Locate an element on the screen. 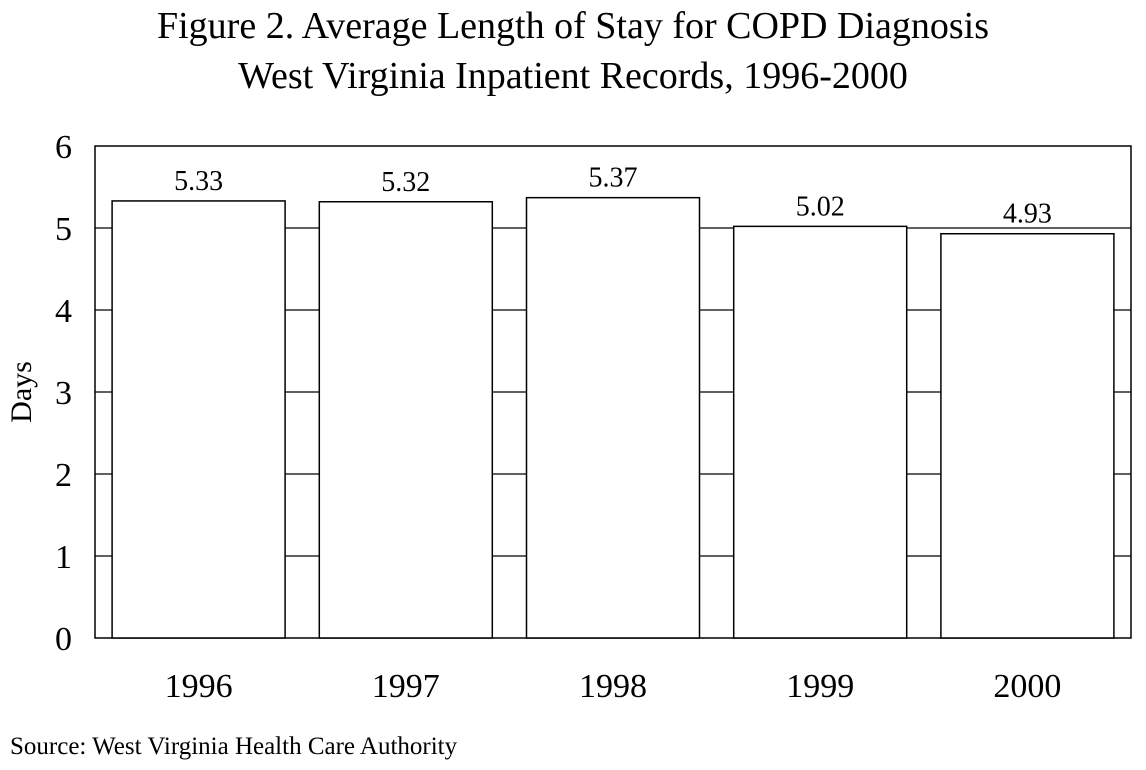 The width and height of the screenshot is (1146, 770). y-tick-label: 1 is located at coordinates (63, 557).